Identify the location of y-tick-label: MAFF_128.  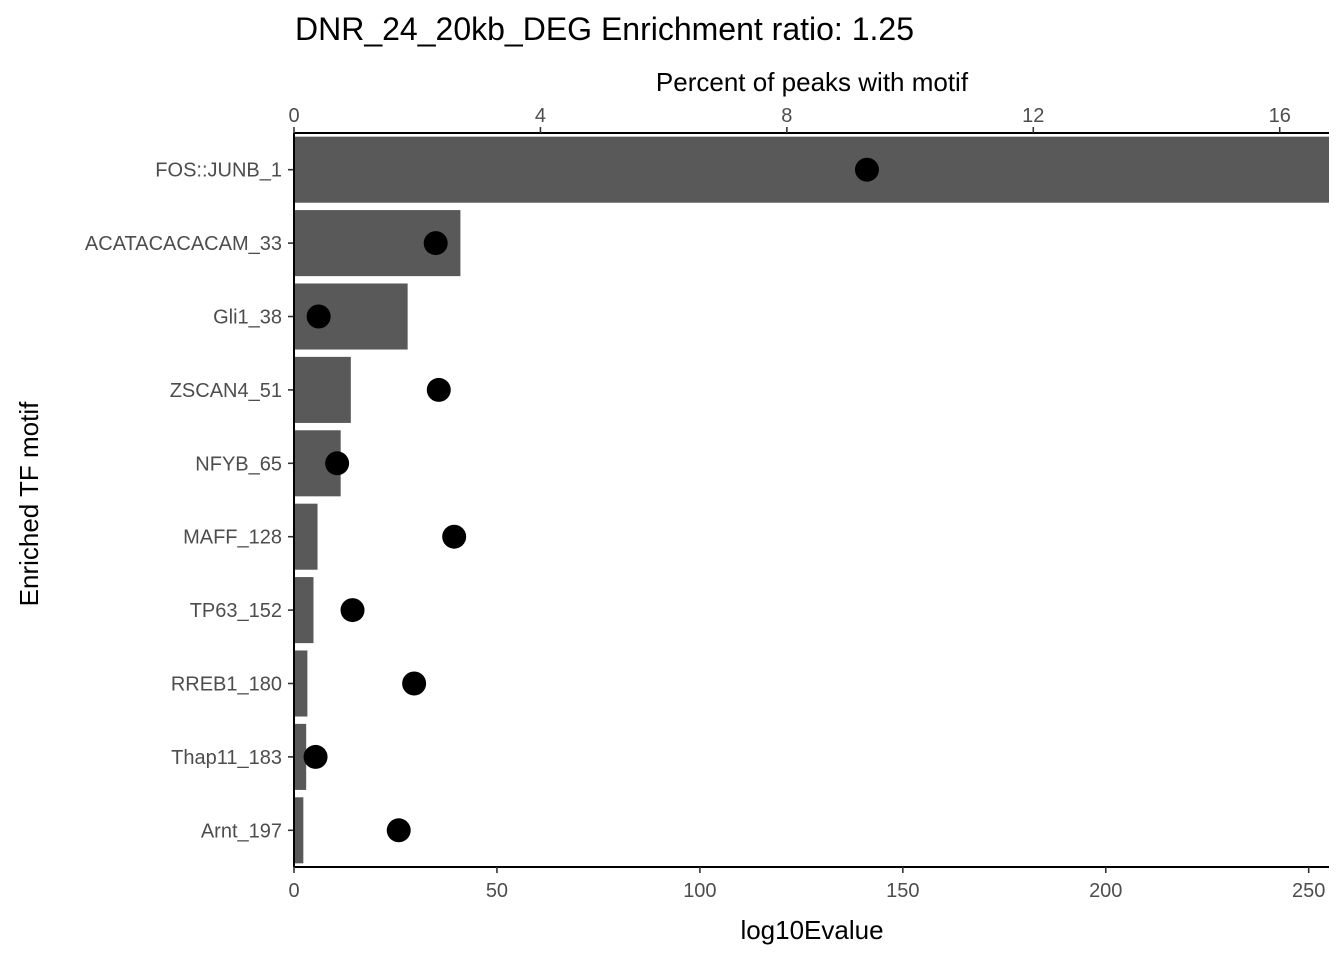
(232, 538).